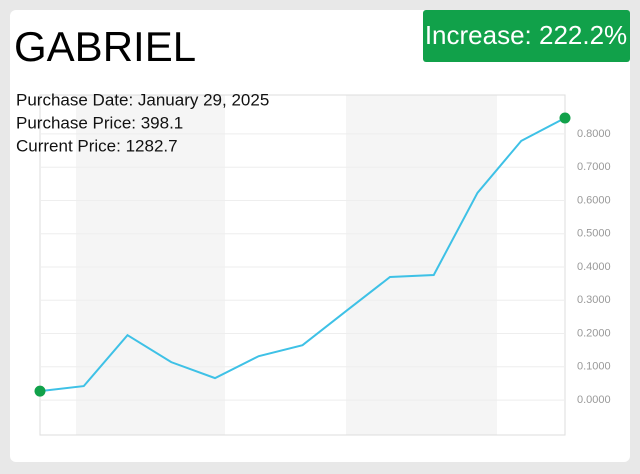 The width and height of the screenshot is (640, 474). What do you see at coordinates (594, 134) in the screenshot?
I see `y-tick-label: 0.8000` at bounding box center [594, 134].